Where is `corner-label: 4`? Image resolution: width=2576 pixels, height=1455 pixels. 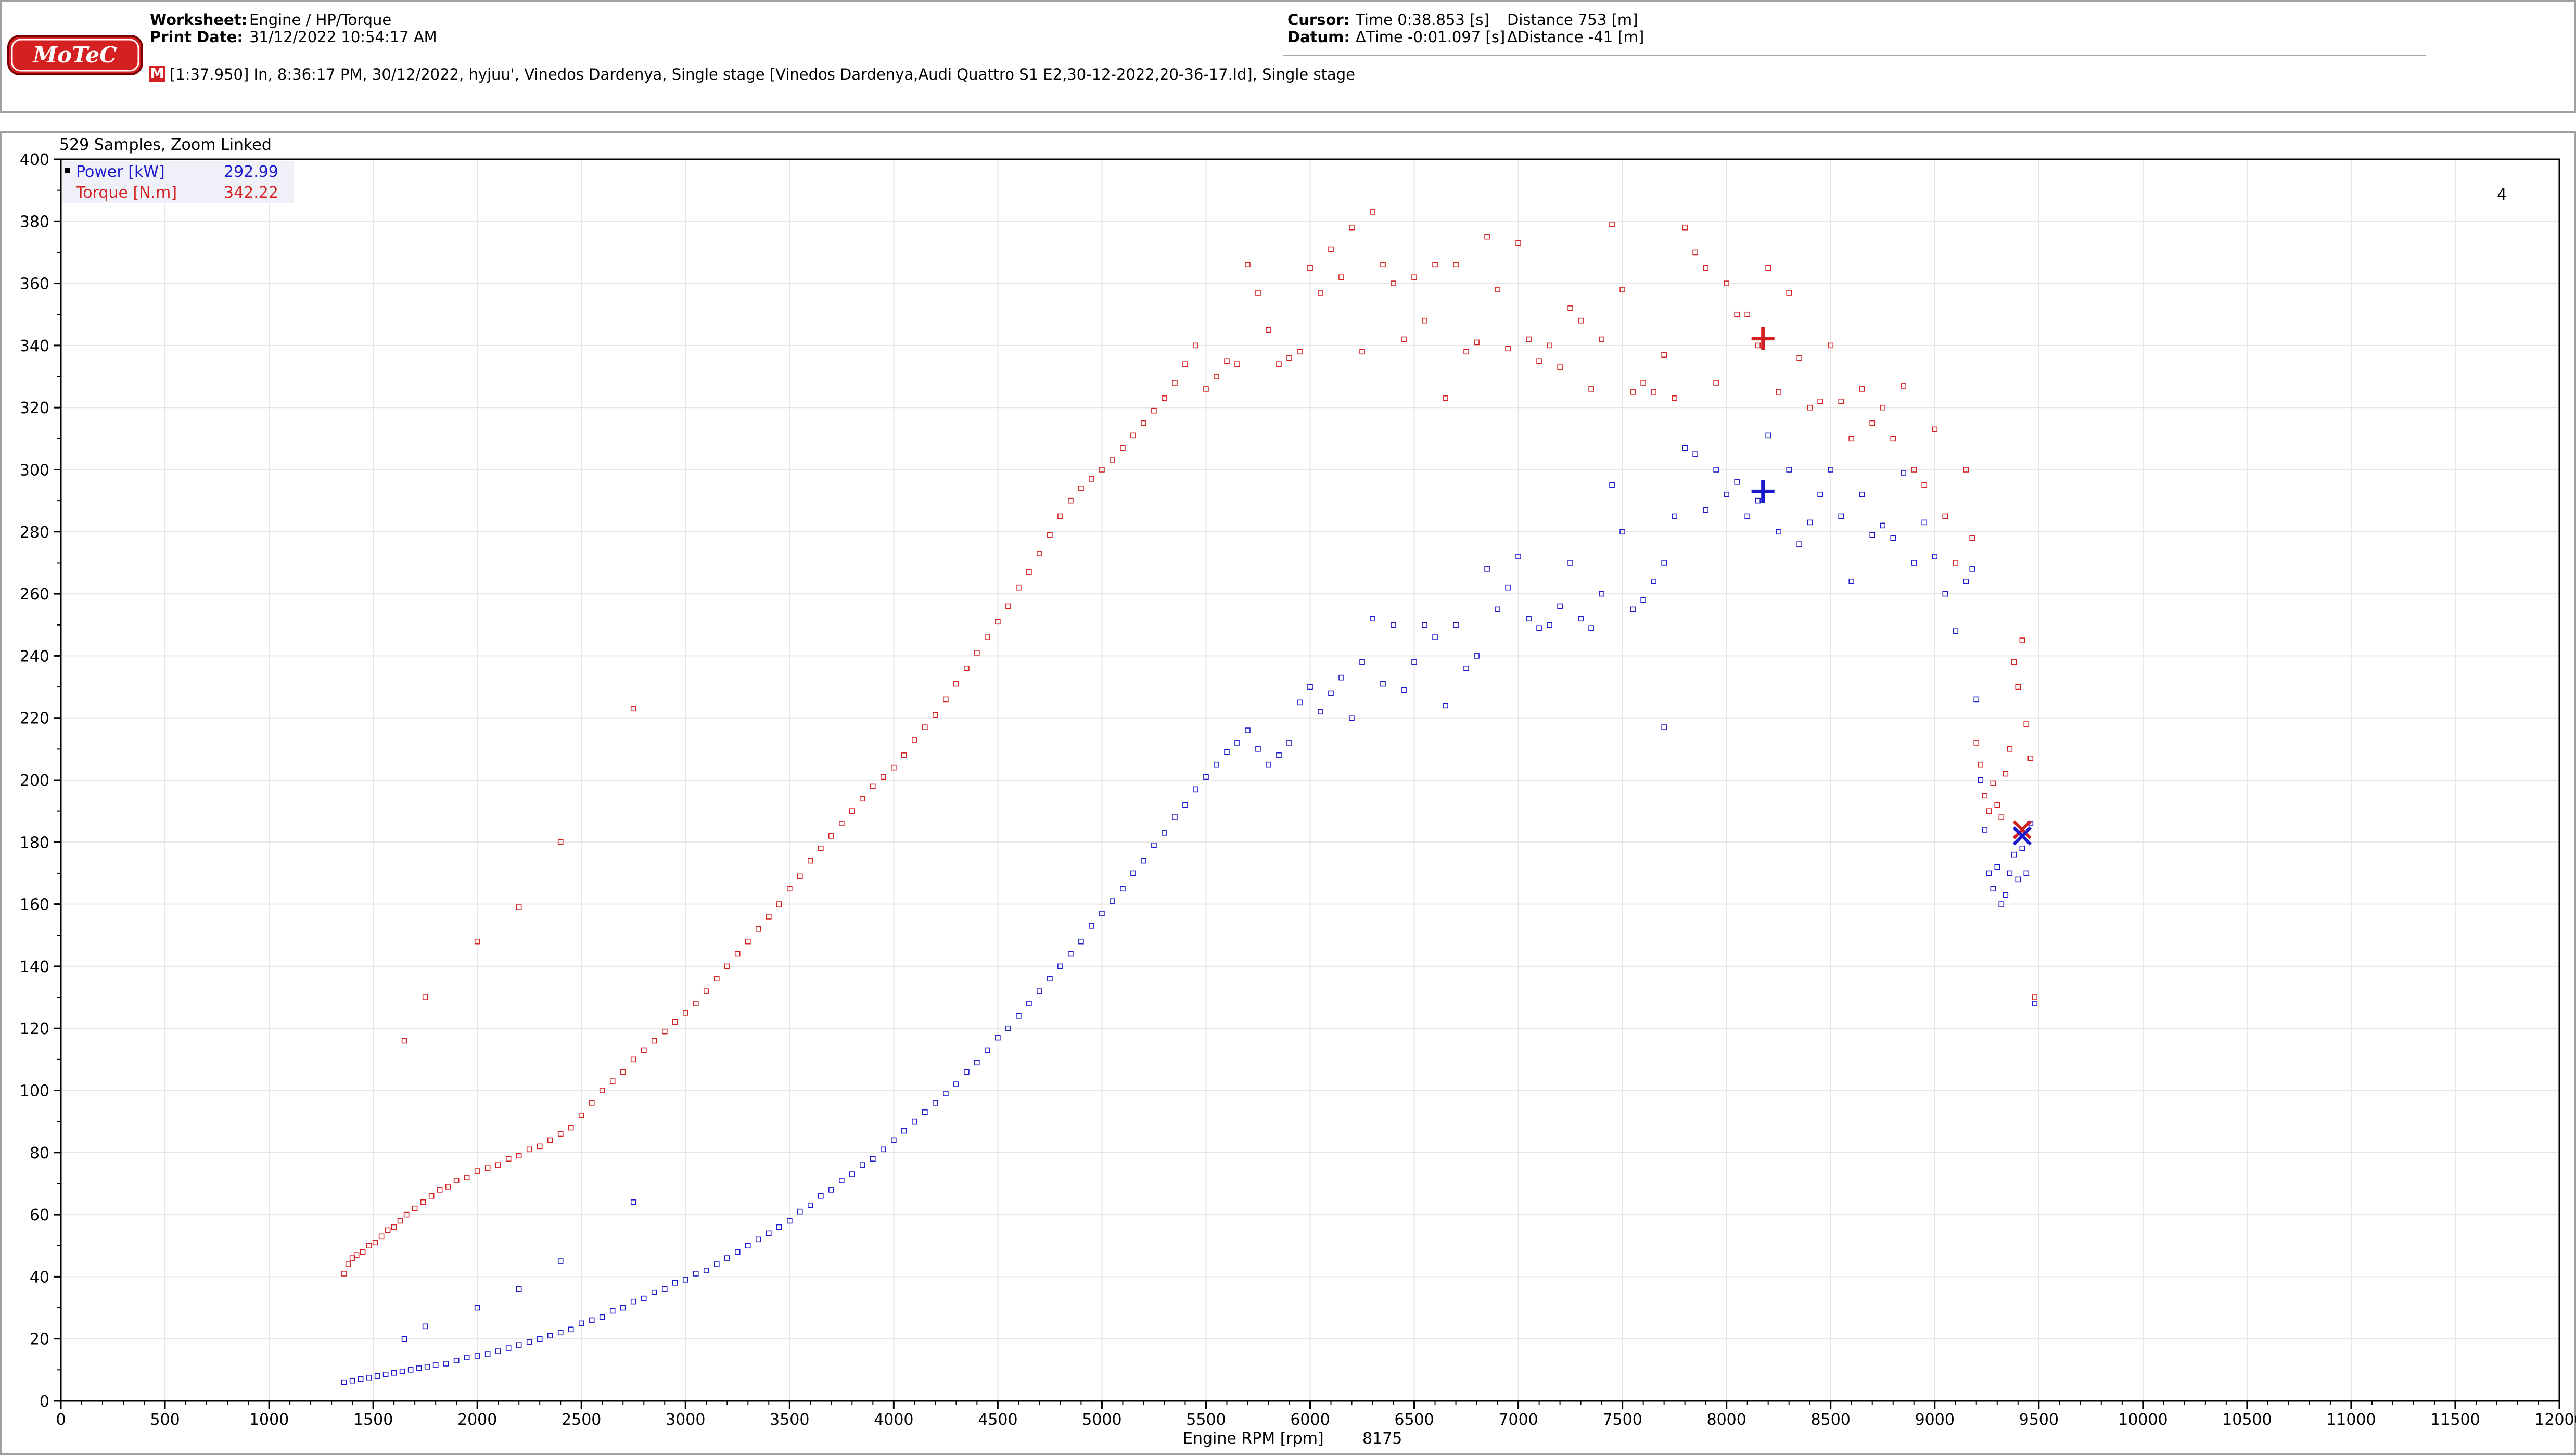
corner-label: 4 is located at coordinates (2502, 195).